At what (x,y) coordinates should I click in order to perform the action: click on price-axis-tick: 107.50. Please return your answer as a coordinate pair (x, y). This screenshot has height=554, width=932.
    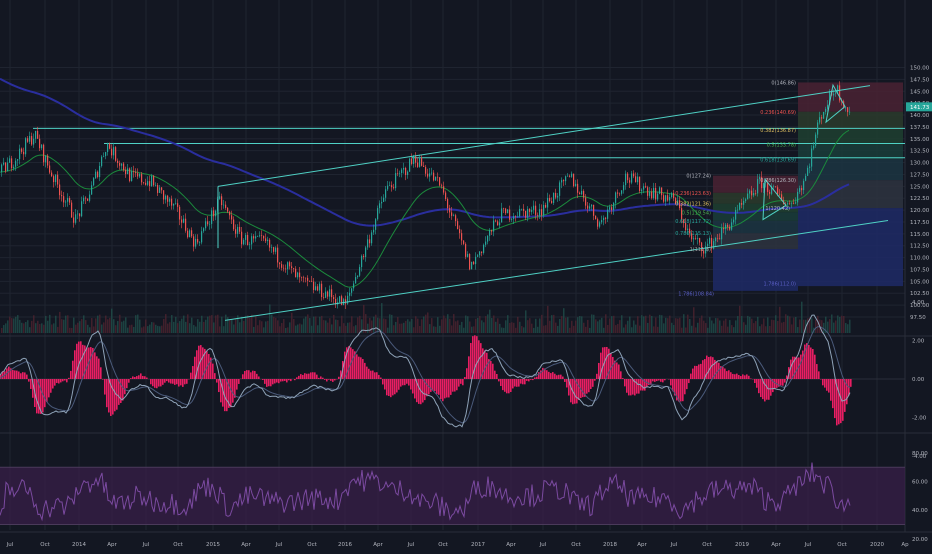
    Looking at the image, I should click on (920, 270).